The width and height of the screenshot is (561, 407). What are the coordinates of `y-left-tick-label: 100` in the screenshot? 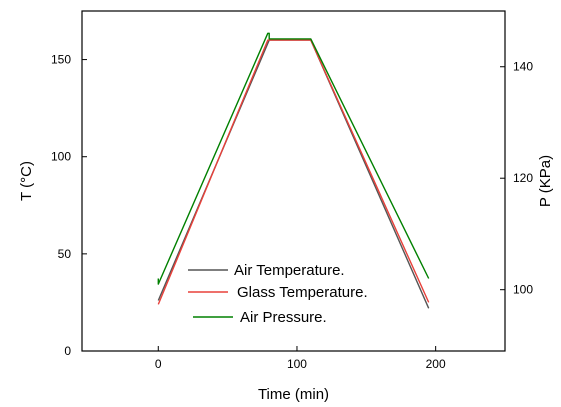 It's located at (61, 157).